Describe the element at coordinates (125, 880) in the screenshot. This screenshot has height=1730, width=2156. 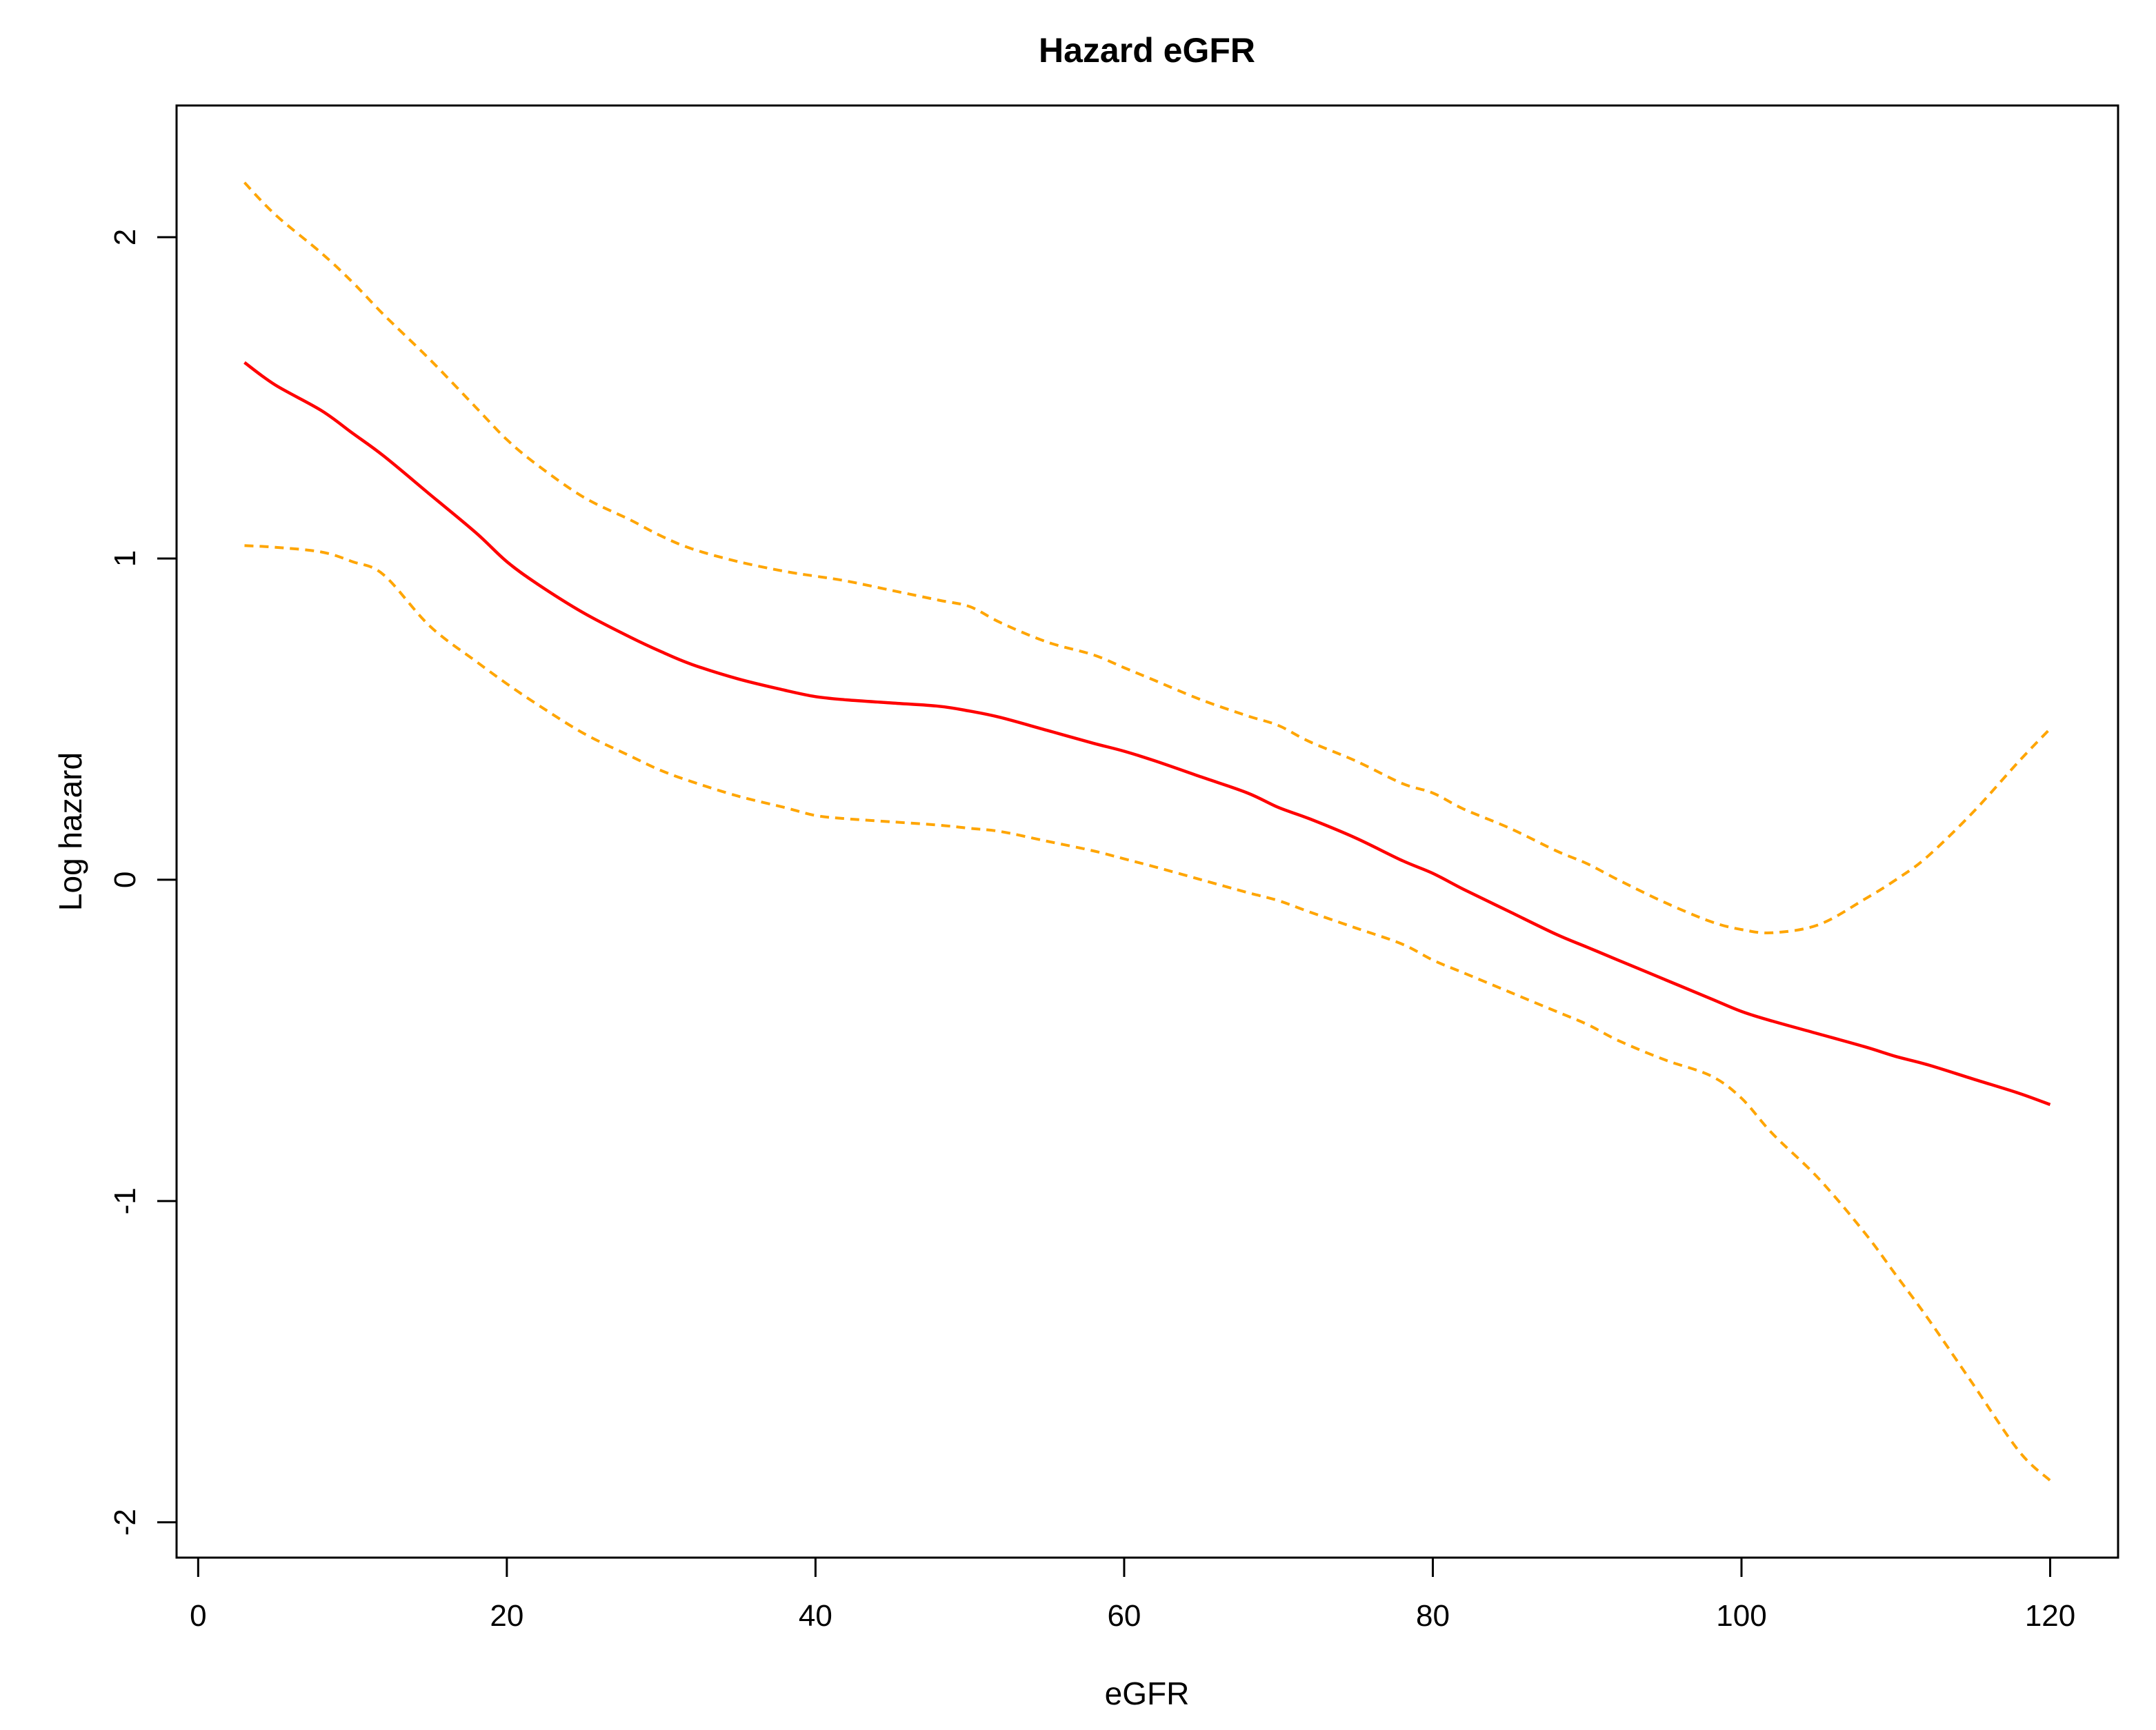
I see `y-tick-label: 0` at that location.